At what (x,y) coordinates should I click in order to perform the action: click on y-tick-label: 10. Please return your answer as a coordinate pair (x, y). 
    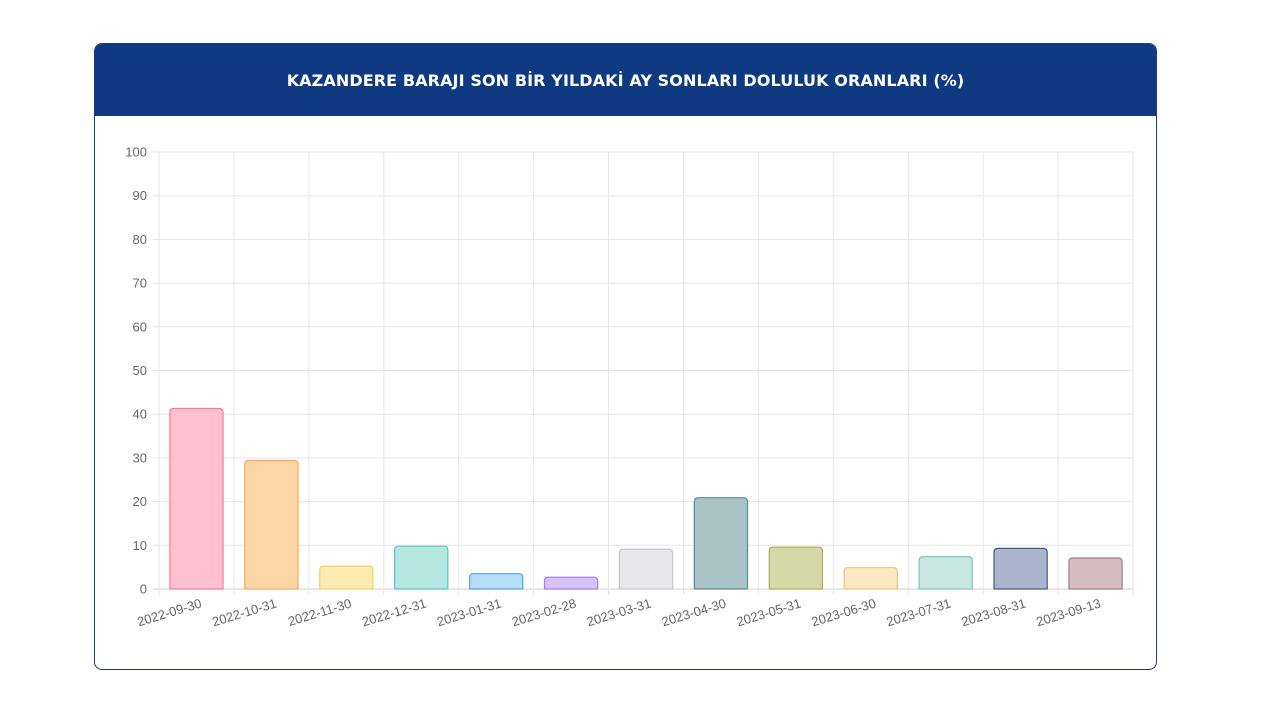
    Looking at the image, I should click on (140, 545).